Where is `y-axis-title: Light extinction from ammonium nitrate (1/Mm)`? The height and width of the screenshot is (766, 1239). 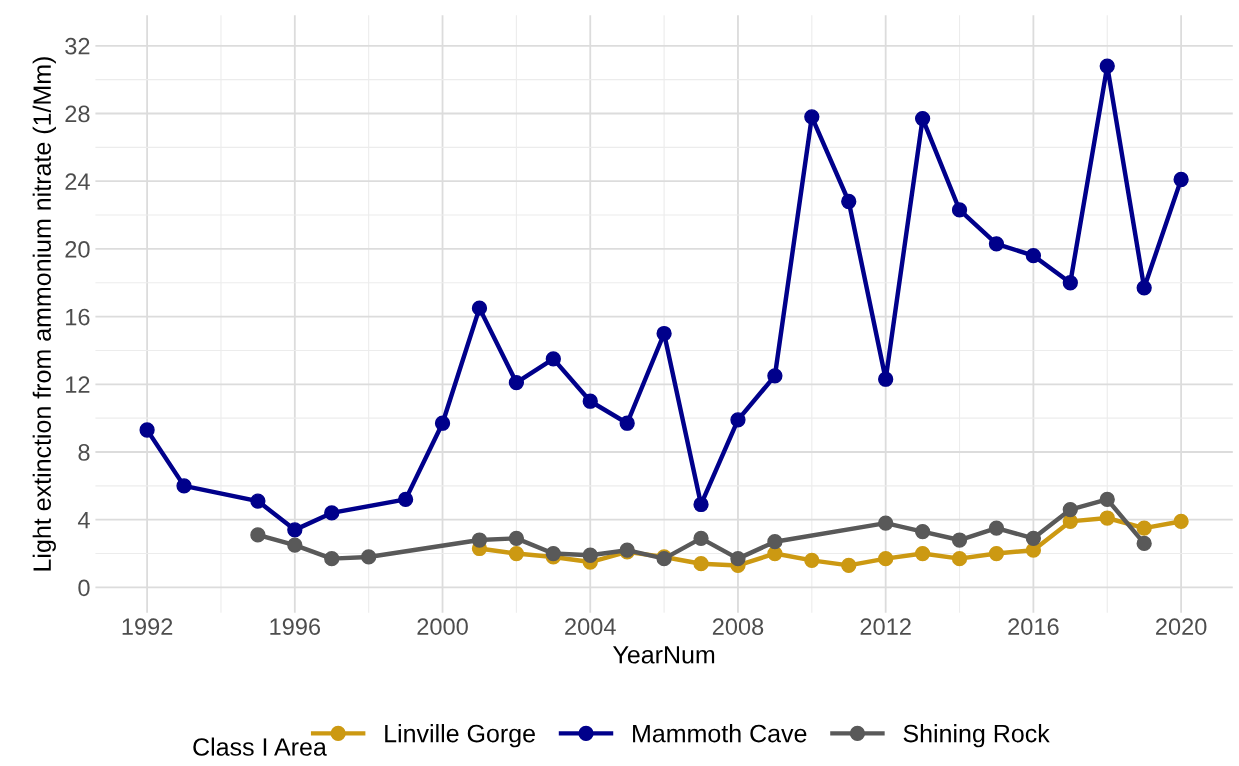 y-axis-title: Light extinction from ammonium nitrate (1/Mm) is located at coordinates (44, 314).